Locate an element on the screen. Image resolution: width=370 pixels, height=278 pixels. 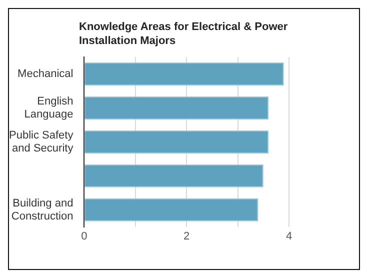
chart-title: Knowledge Areas for Electrical & Power Installation Majors is located at coordinates (184, 34).